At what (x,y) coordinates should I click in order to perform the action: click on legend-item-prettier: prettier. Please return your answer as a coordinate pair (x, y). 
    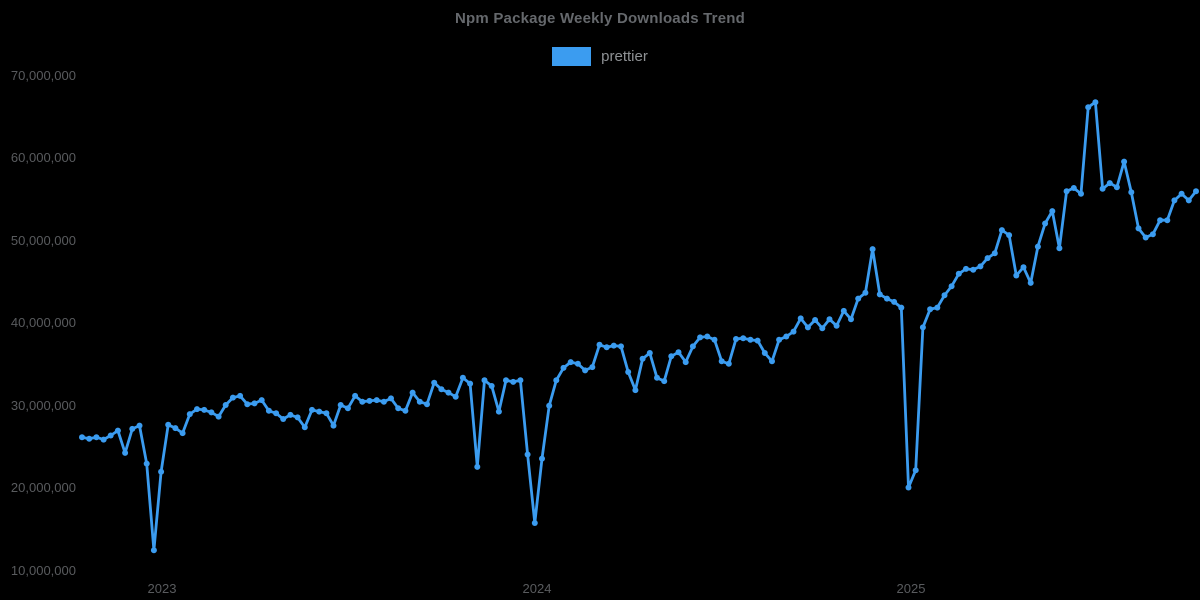
    Looking at the image, I should click on (600, 56).